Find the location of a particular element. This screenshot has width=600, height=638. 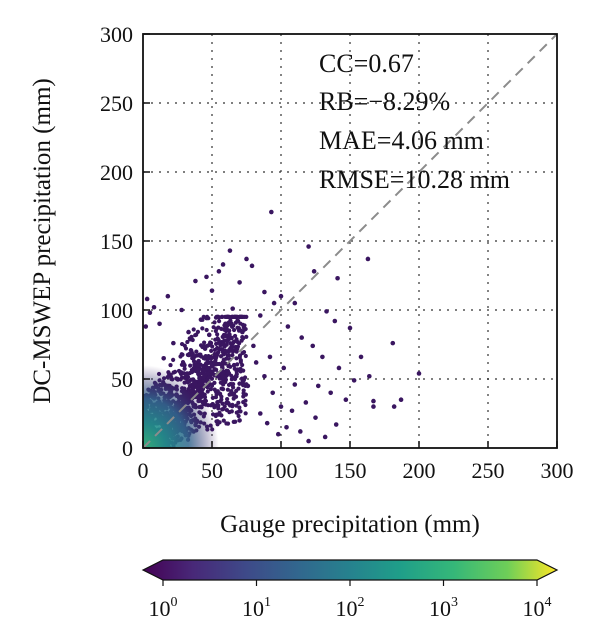

y-axis-label: DC-MSWEP precipitation (mm) is located at coordinates (42, 240).